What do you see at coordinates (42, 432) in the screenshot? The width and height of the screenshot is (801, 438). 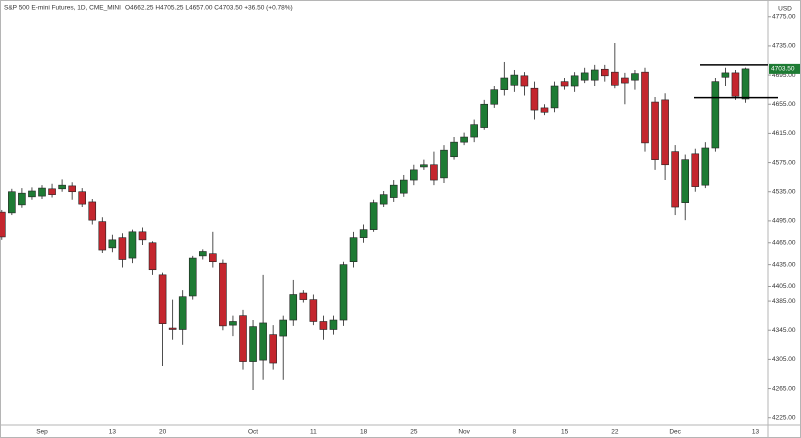 I see `x-tick-label: Sep` at bounding box center [42, 432].